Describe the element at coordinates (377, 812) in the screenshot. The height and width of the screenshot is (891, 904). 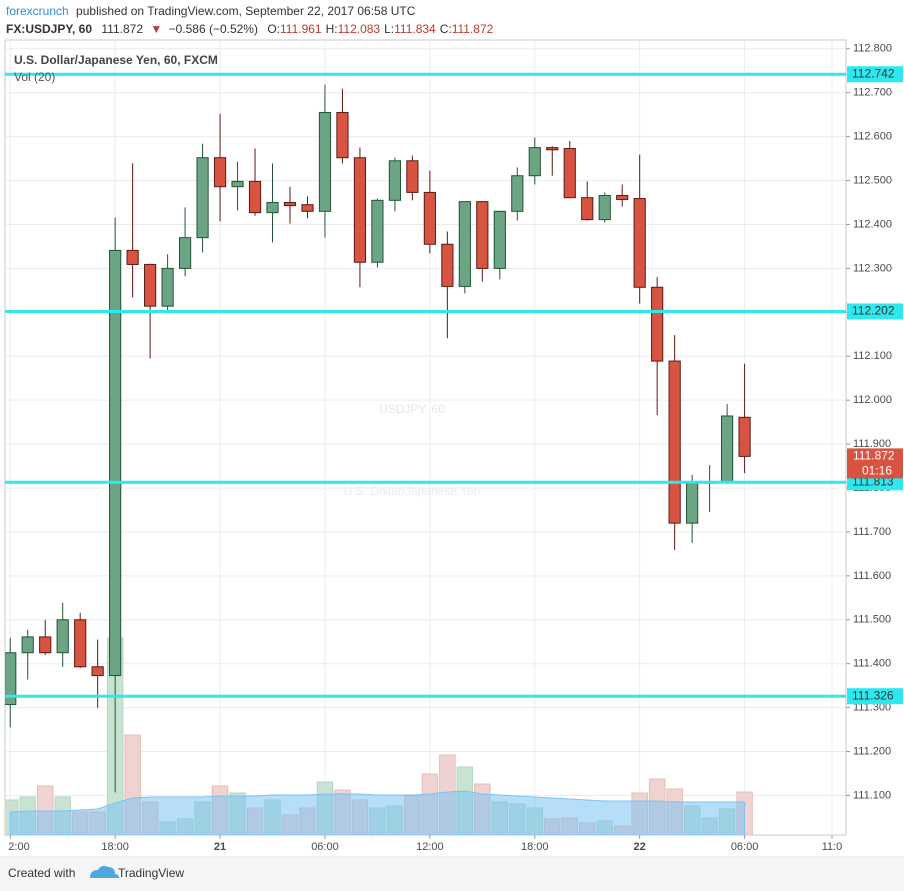
I see `volume-ma-area` at that location.